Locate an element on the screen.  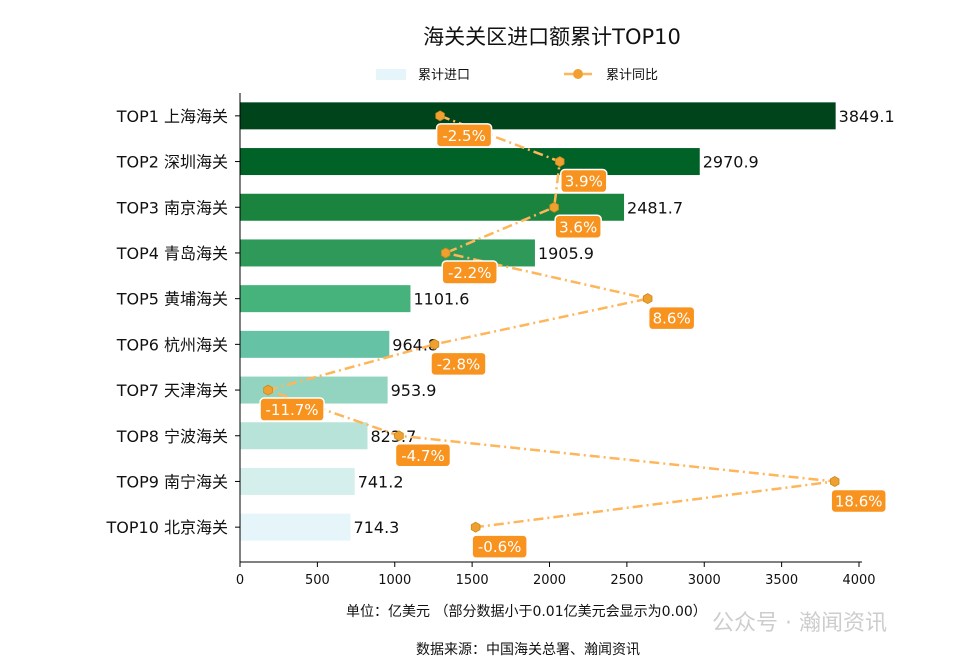
chart-title: 海关关区进口额累计TOP10 is located at coordinates (552, 37).